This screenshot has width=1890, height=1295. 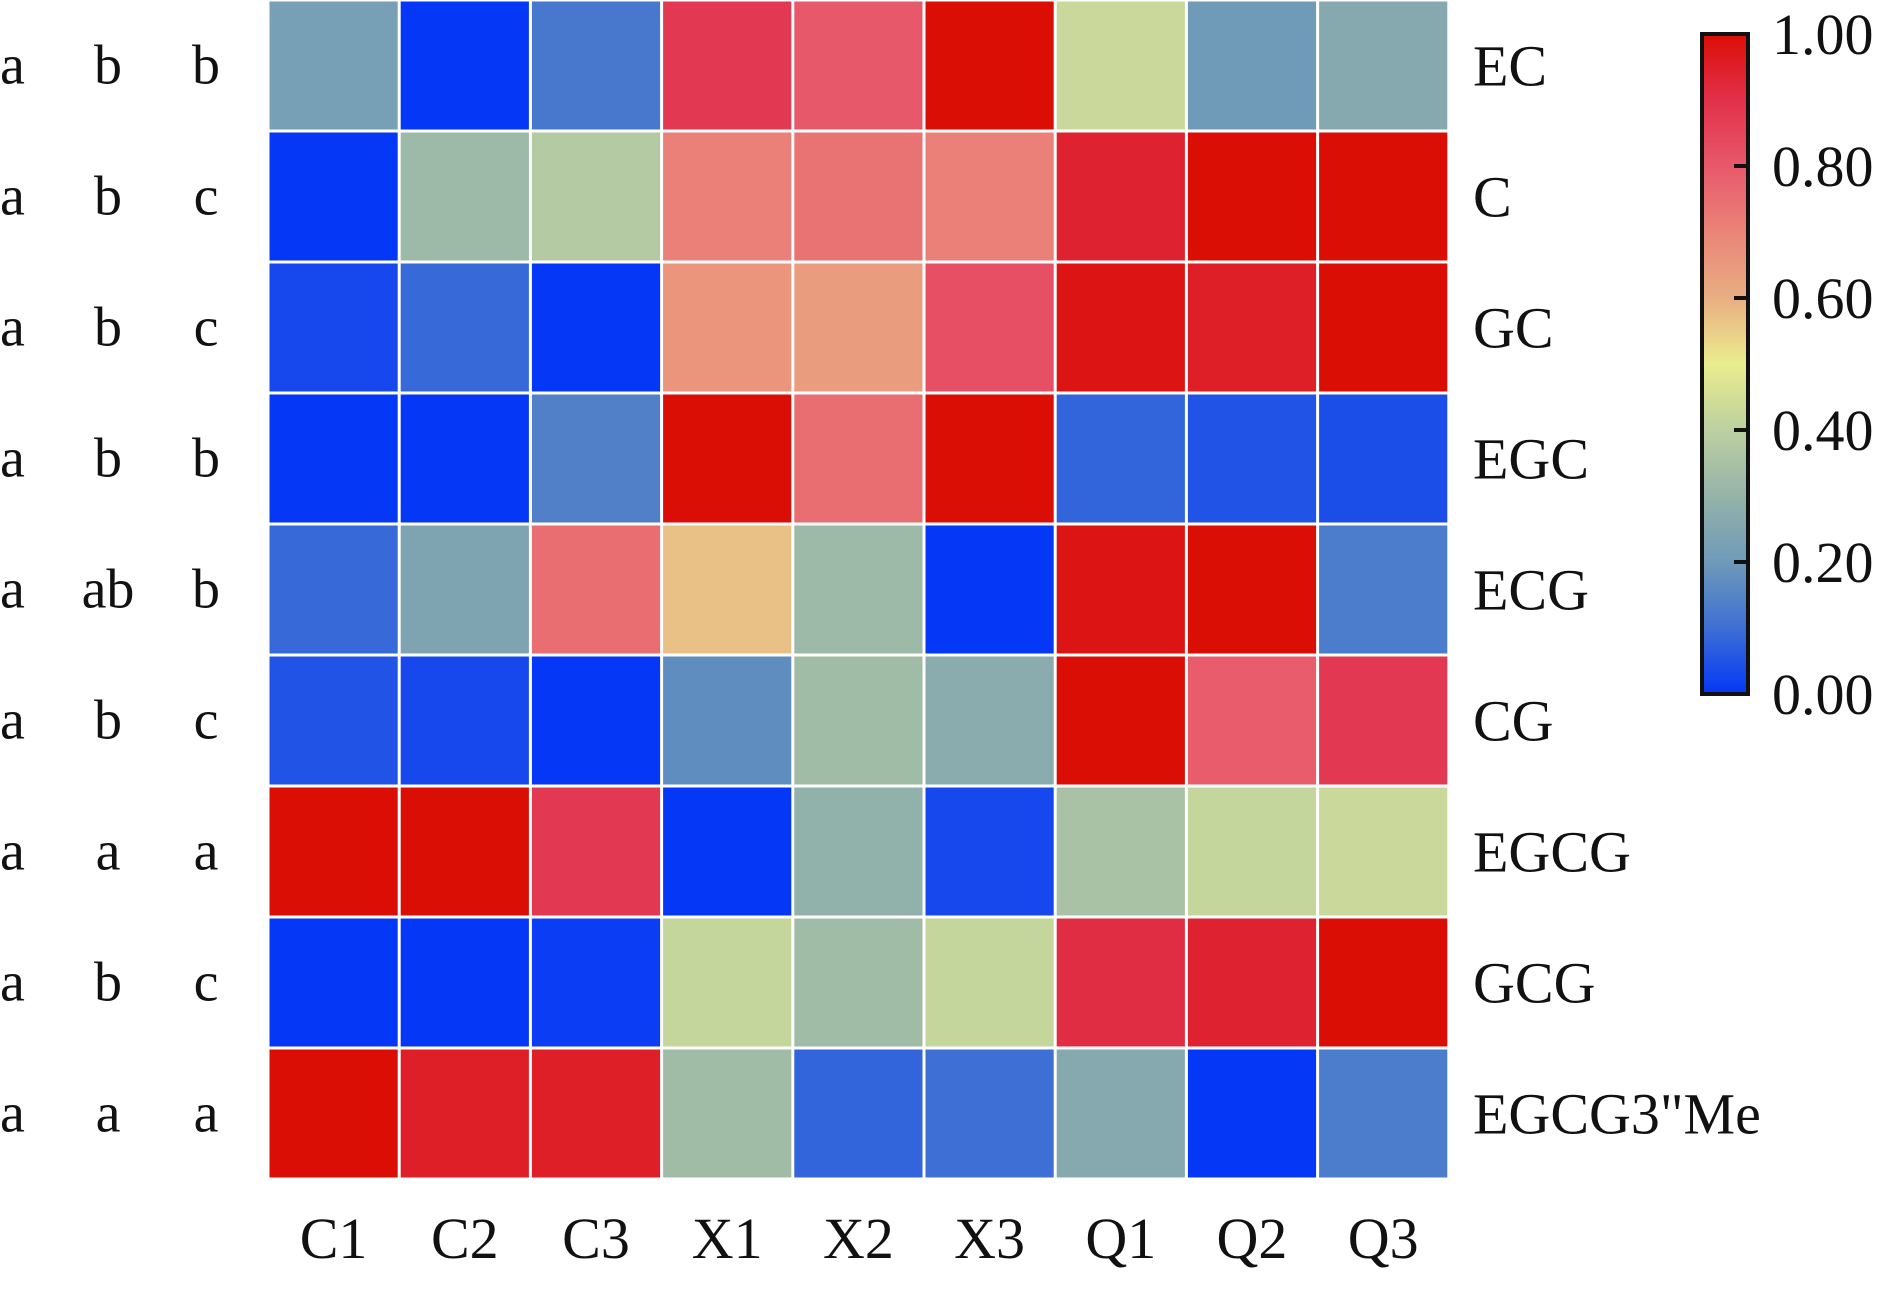 What do you see at coordinates (1534, 983) in the screenshot?
I see `row-label: GCG` at bounding box center [1534, 983].